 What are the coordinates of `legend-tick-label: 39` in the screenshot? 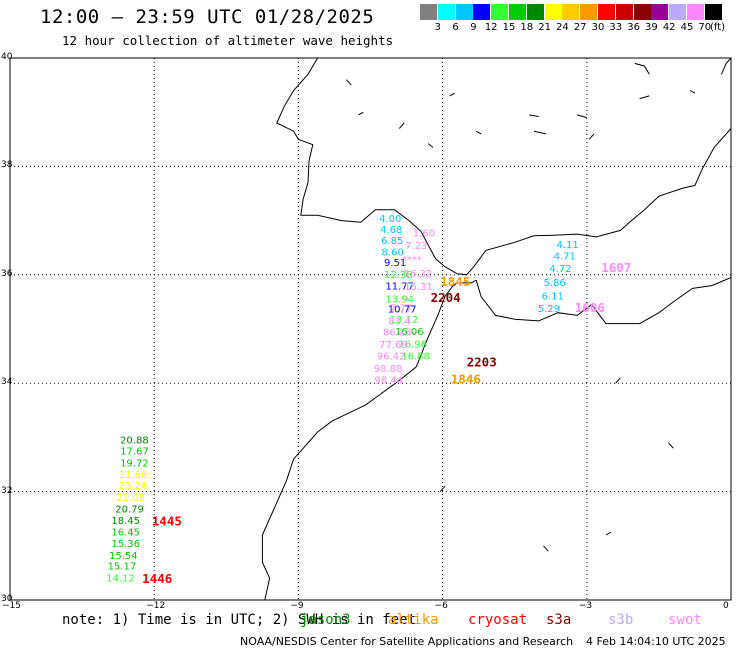 It's located at (651, 27).